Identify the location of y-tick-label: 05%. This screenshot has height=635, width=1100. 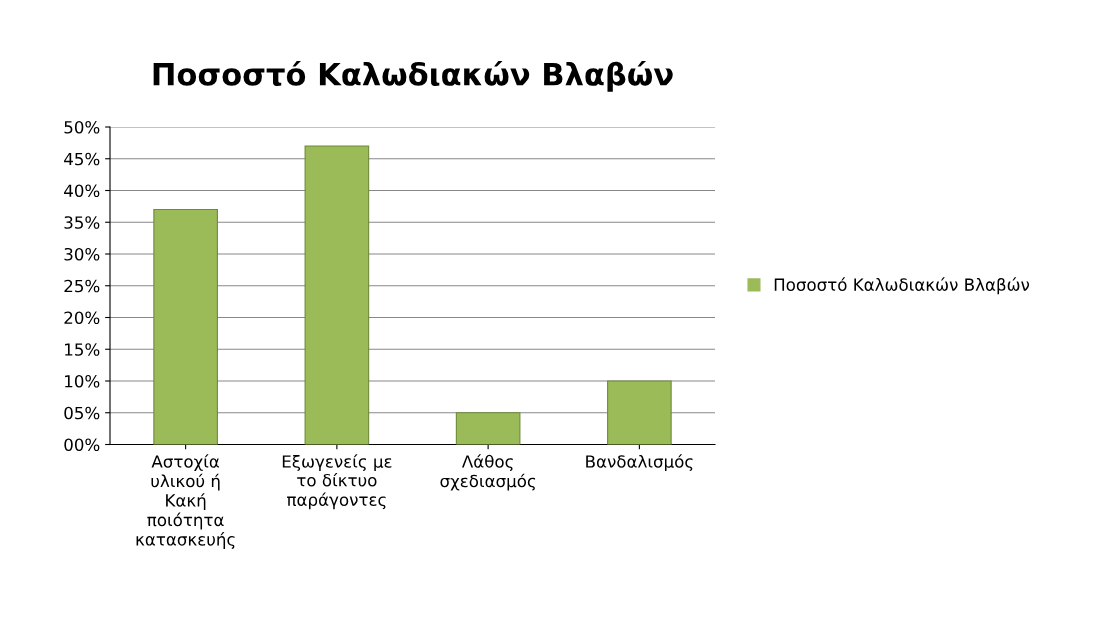
(82, 413).